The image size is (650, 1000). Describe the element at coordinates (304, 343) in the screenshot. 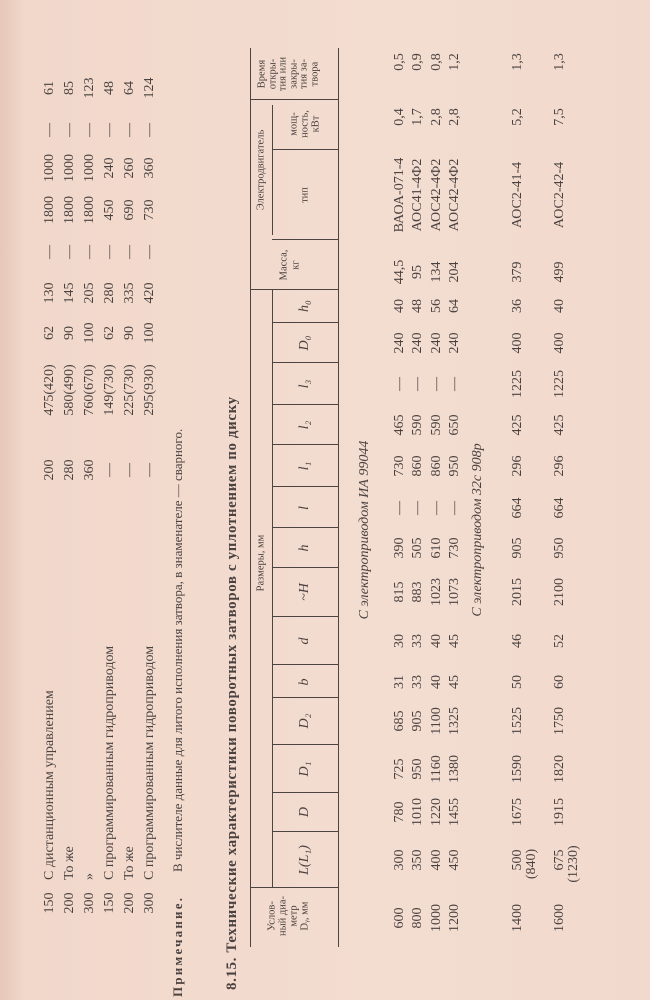

I see `header-size-column: D₀` at that location.